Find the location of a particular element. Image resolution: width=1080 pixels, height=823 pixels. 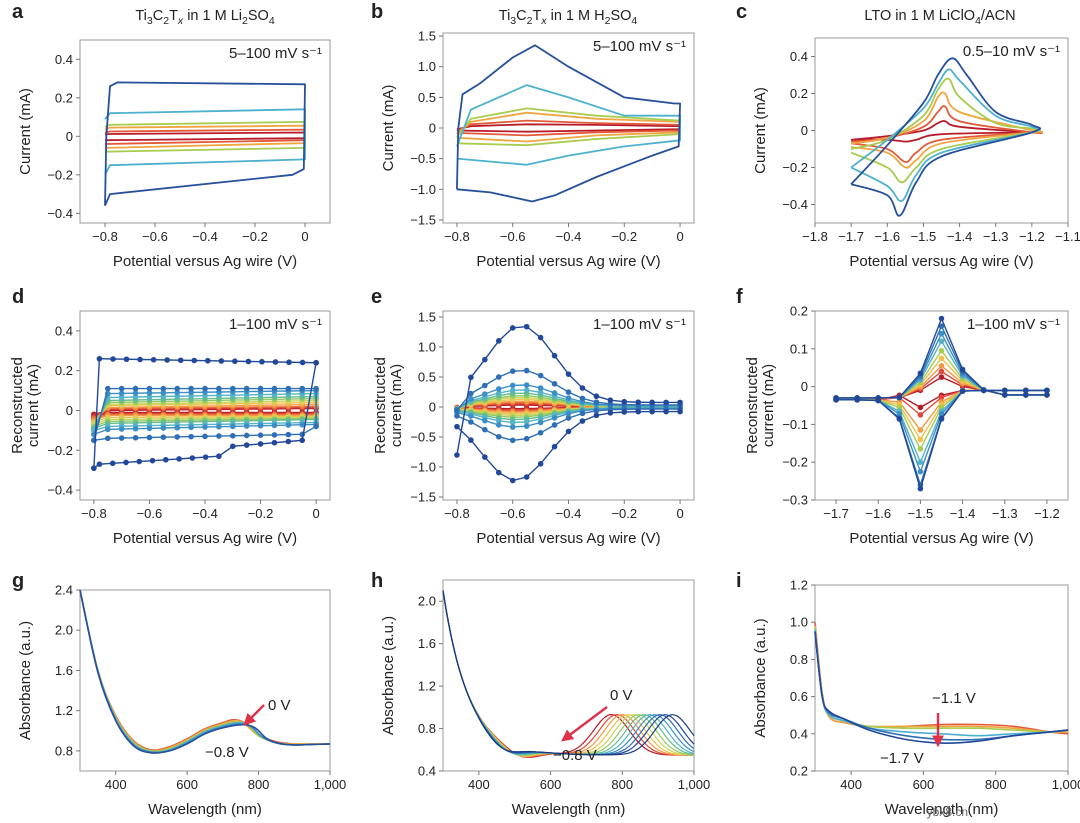

panel-label: f is located at coordinates (739, 297).